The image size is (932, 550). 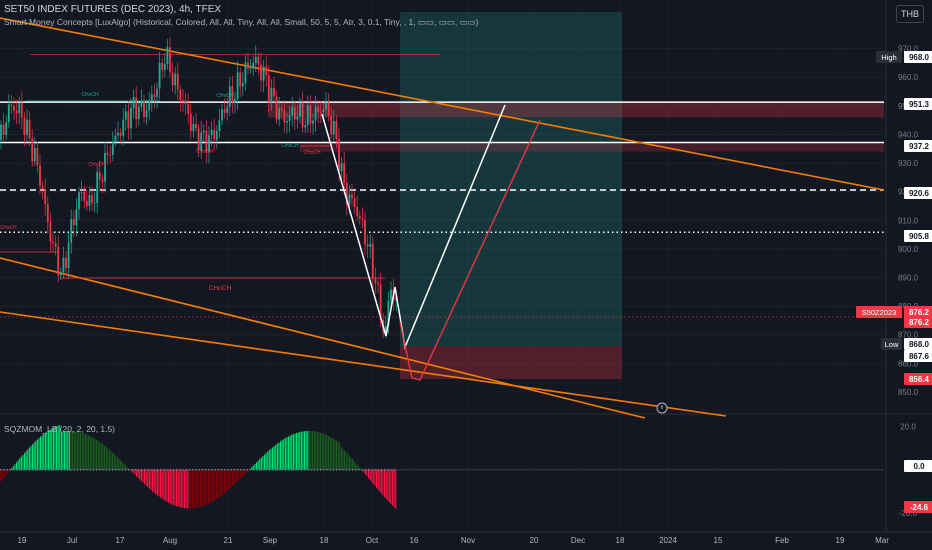 I want to click on price-badge, so click(x=918, y=344).